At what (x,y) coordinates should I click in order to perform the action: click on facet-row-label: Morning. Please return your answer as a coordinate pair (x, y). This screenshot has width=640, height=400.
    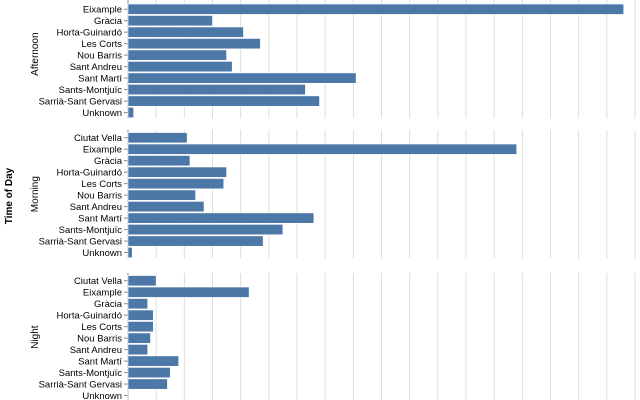
    Looking at the image, I should click on (35, 194).